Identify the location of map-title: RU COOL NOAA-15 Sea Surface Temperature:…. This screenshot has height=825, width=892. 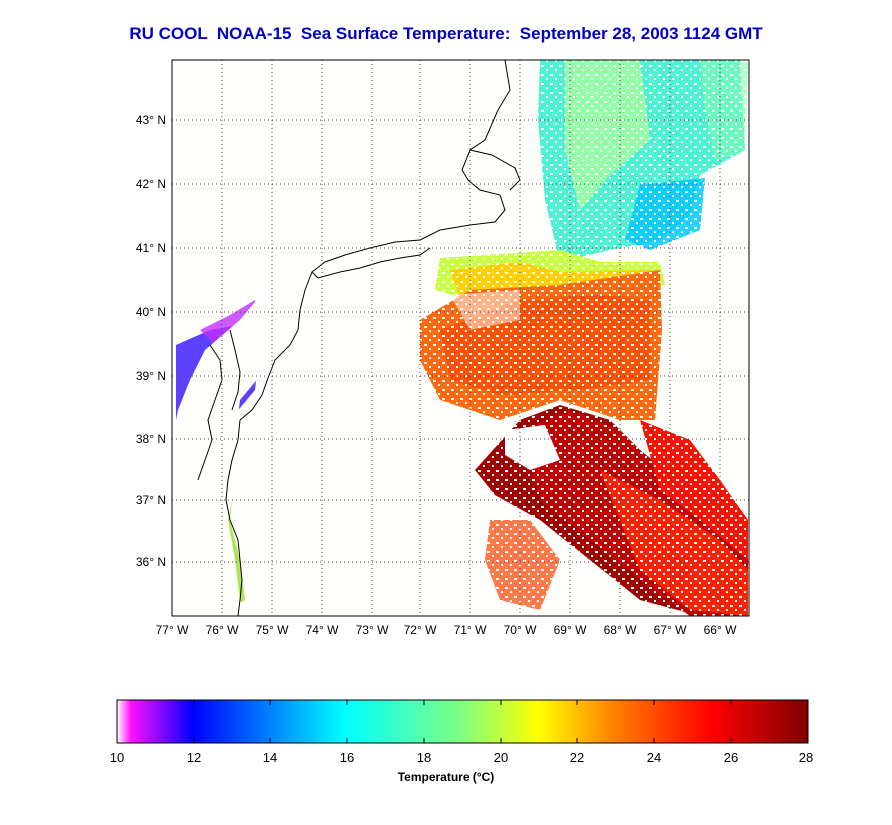
(446, 33).